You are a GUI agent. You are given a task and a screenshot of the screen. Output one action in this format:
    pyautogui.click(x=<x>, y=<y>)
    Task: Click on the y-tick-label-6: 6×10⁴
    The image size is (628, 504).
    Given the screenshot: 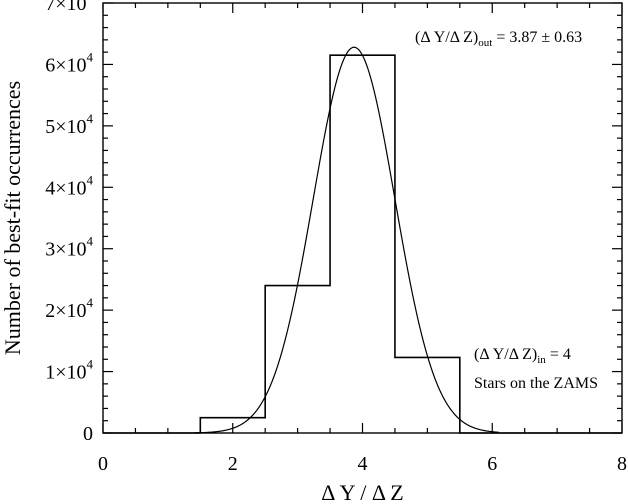 What is the action you would take?
    pyautogui.click(x=69, y=62)
    